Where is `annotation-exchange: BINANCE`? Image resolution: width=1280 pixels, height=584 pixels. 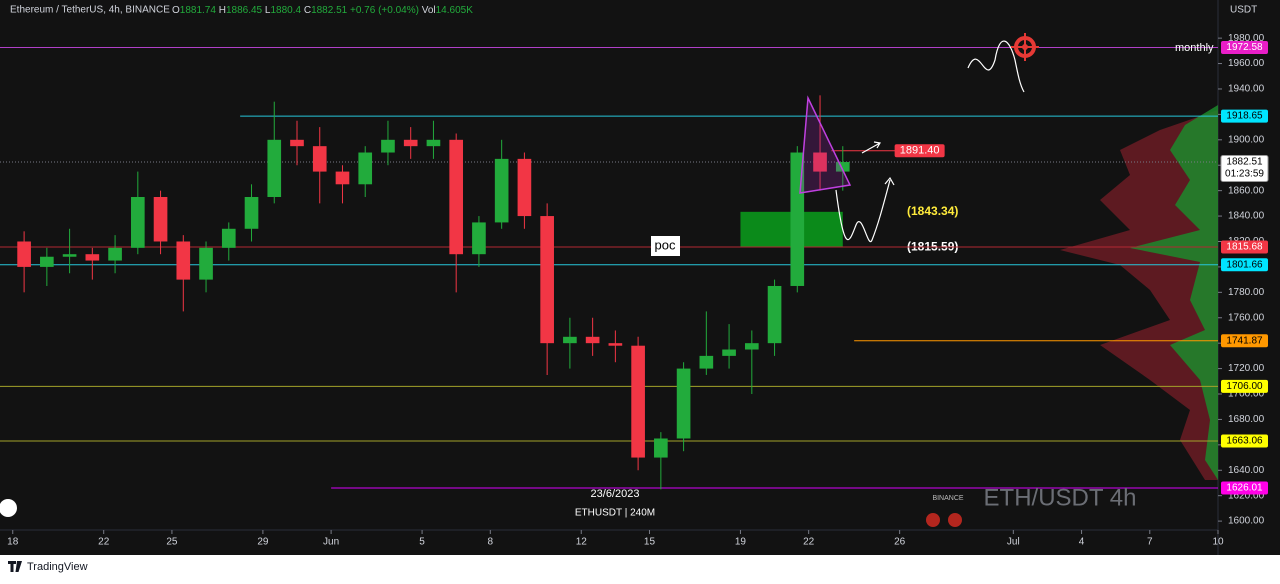
annotation-exchange: BINANCE is located at coordinates (947, 498).